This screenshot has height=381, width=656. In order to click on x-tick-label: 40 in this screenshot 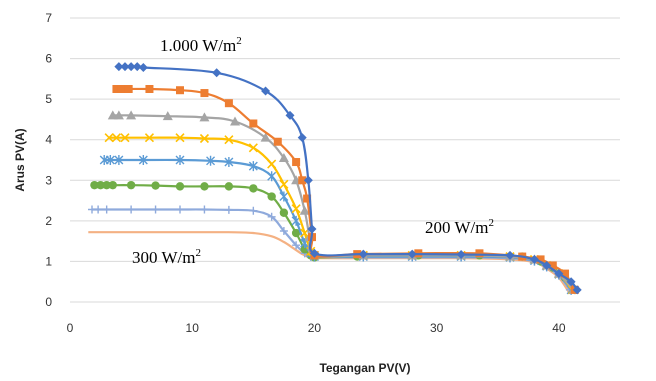, I will do `click(559, 328)`.